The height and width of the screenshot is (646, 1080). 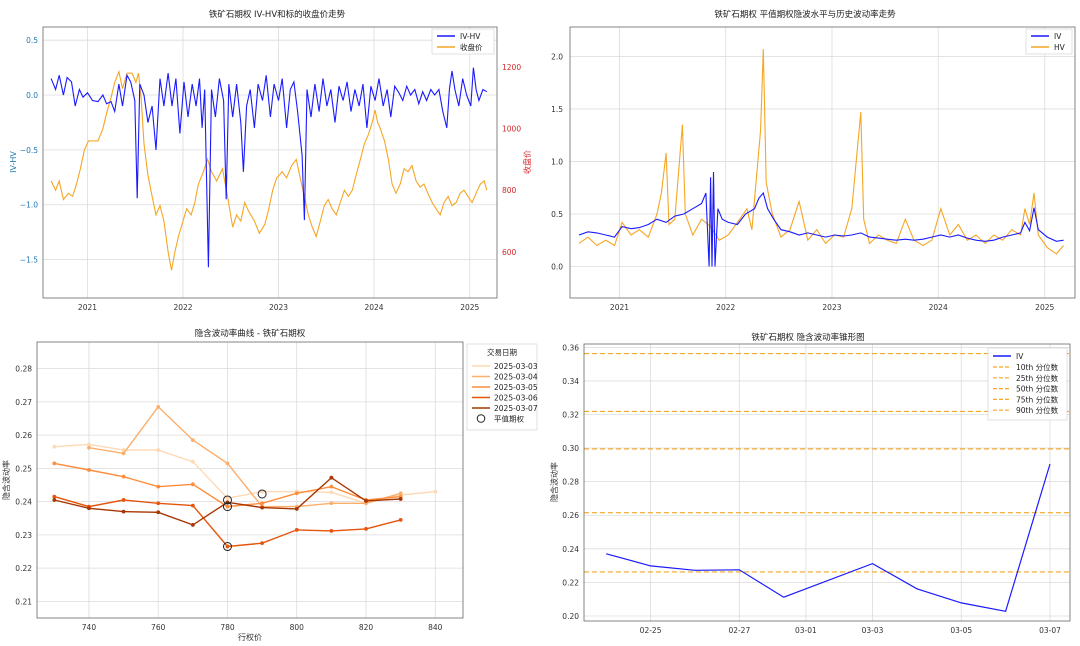 What do you see at coordinates (89, 627) in the screenshot?
I see `x-tick-label: 740` at bounding box center [89, 627].